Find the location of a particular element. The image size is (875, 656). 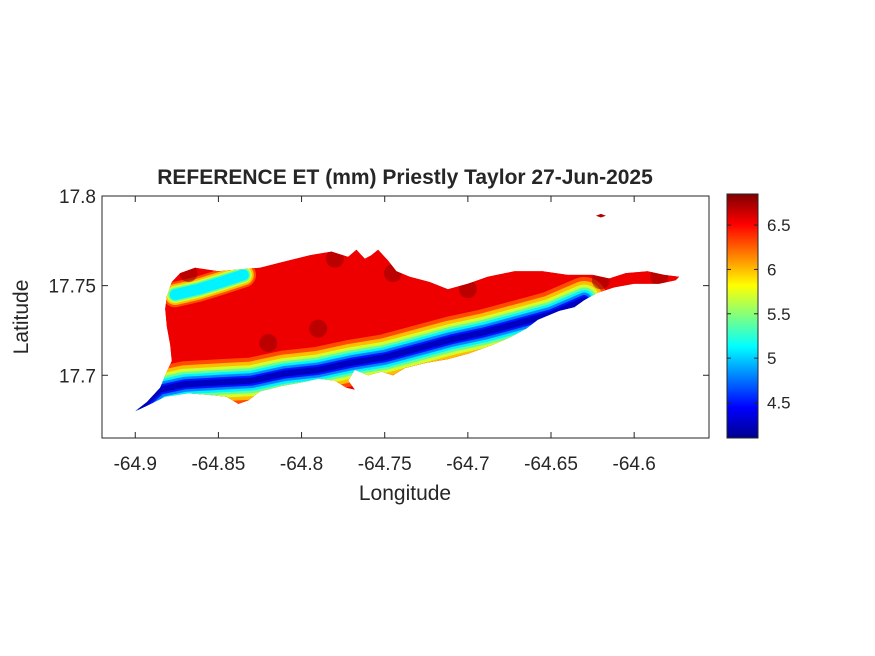

cay-patch is located at coordinates (600, 215).